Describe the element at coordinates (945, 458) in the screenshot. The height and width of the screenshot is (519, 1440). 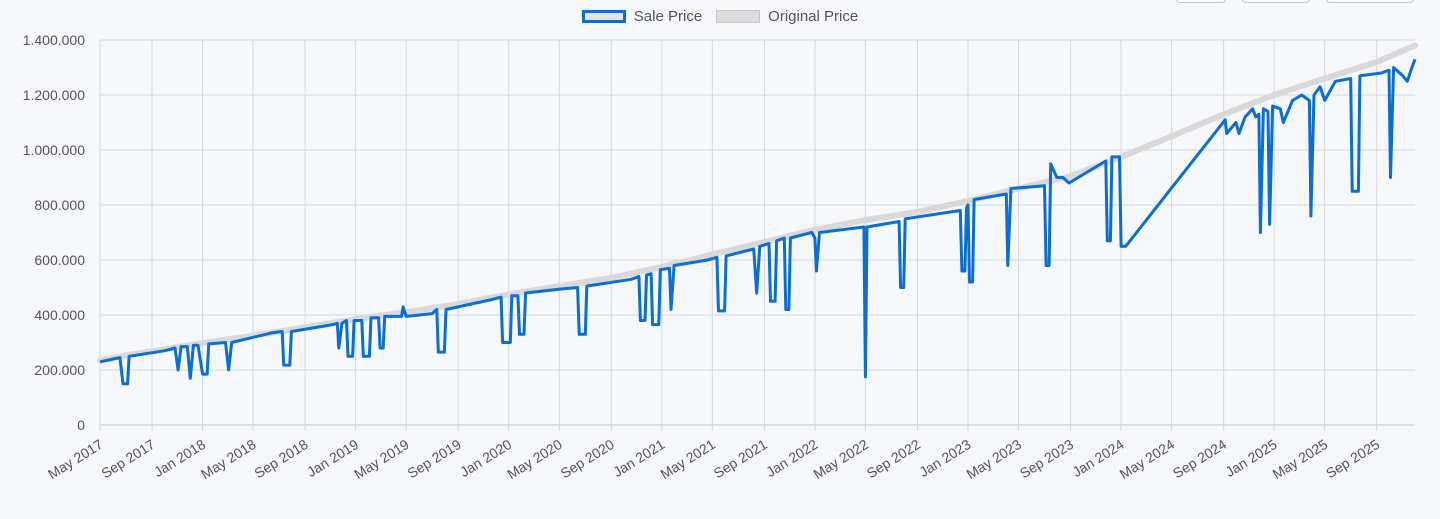
I see `x-tick-label: Jan 2023` at that location.